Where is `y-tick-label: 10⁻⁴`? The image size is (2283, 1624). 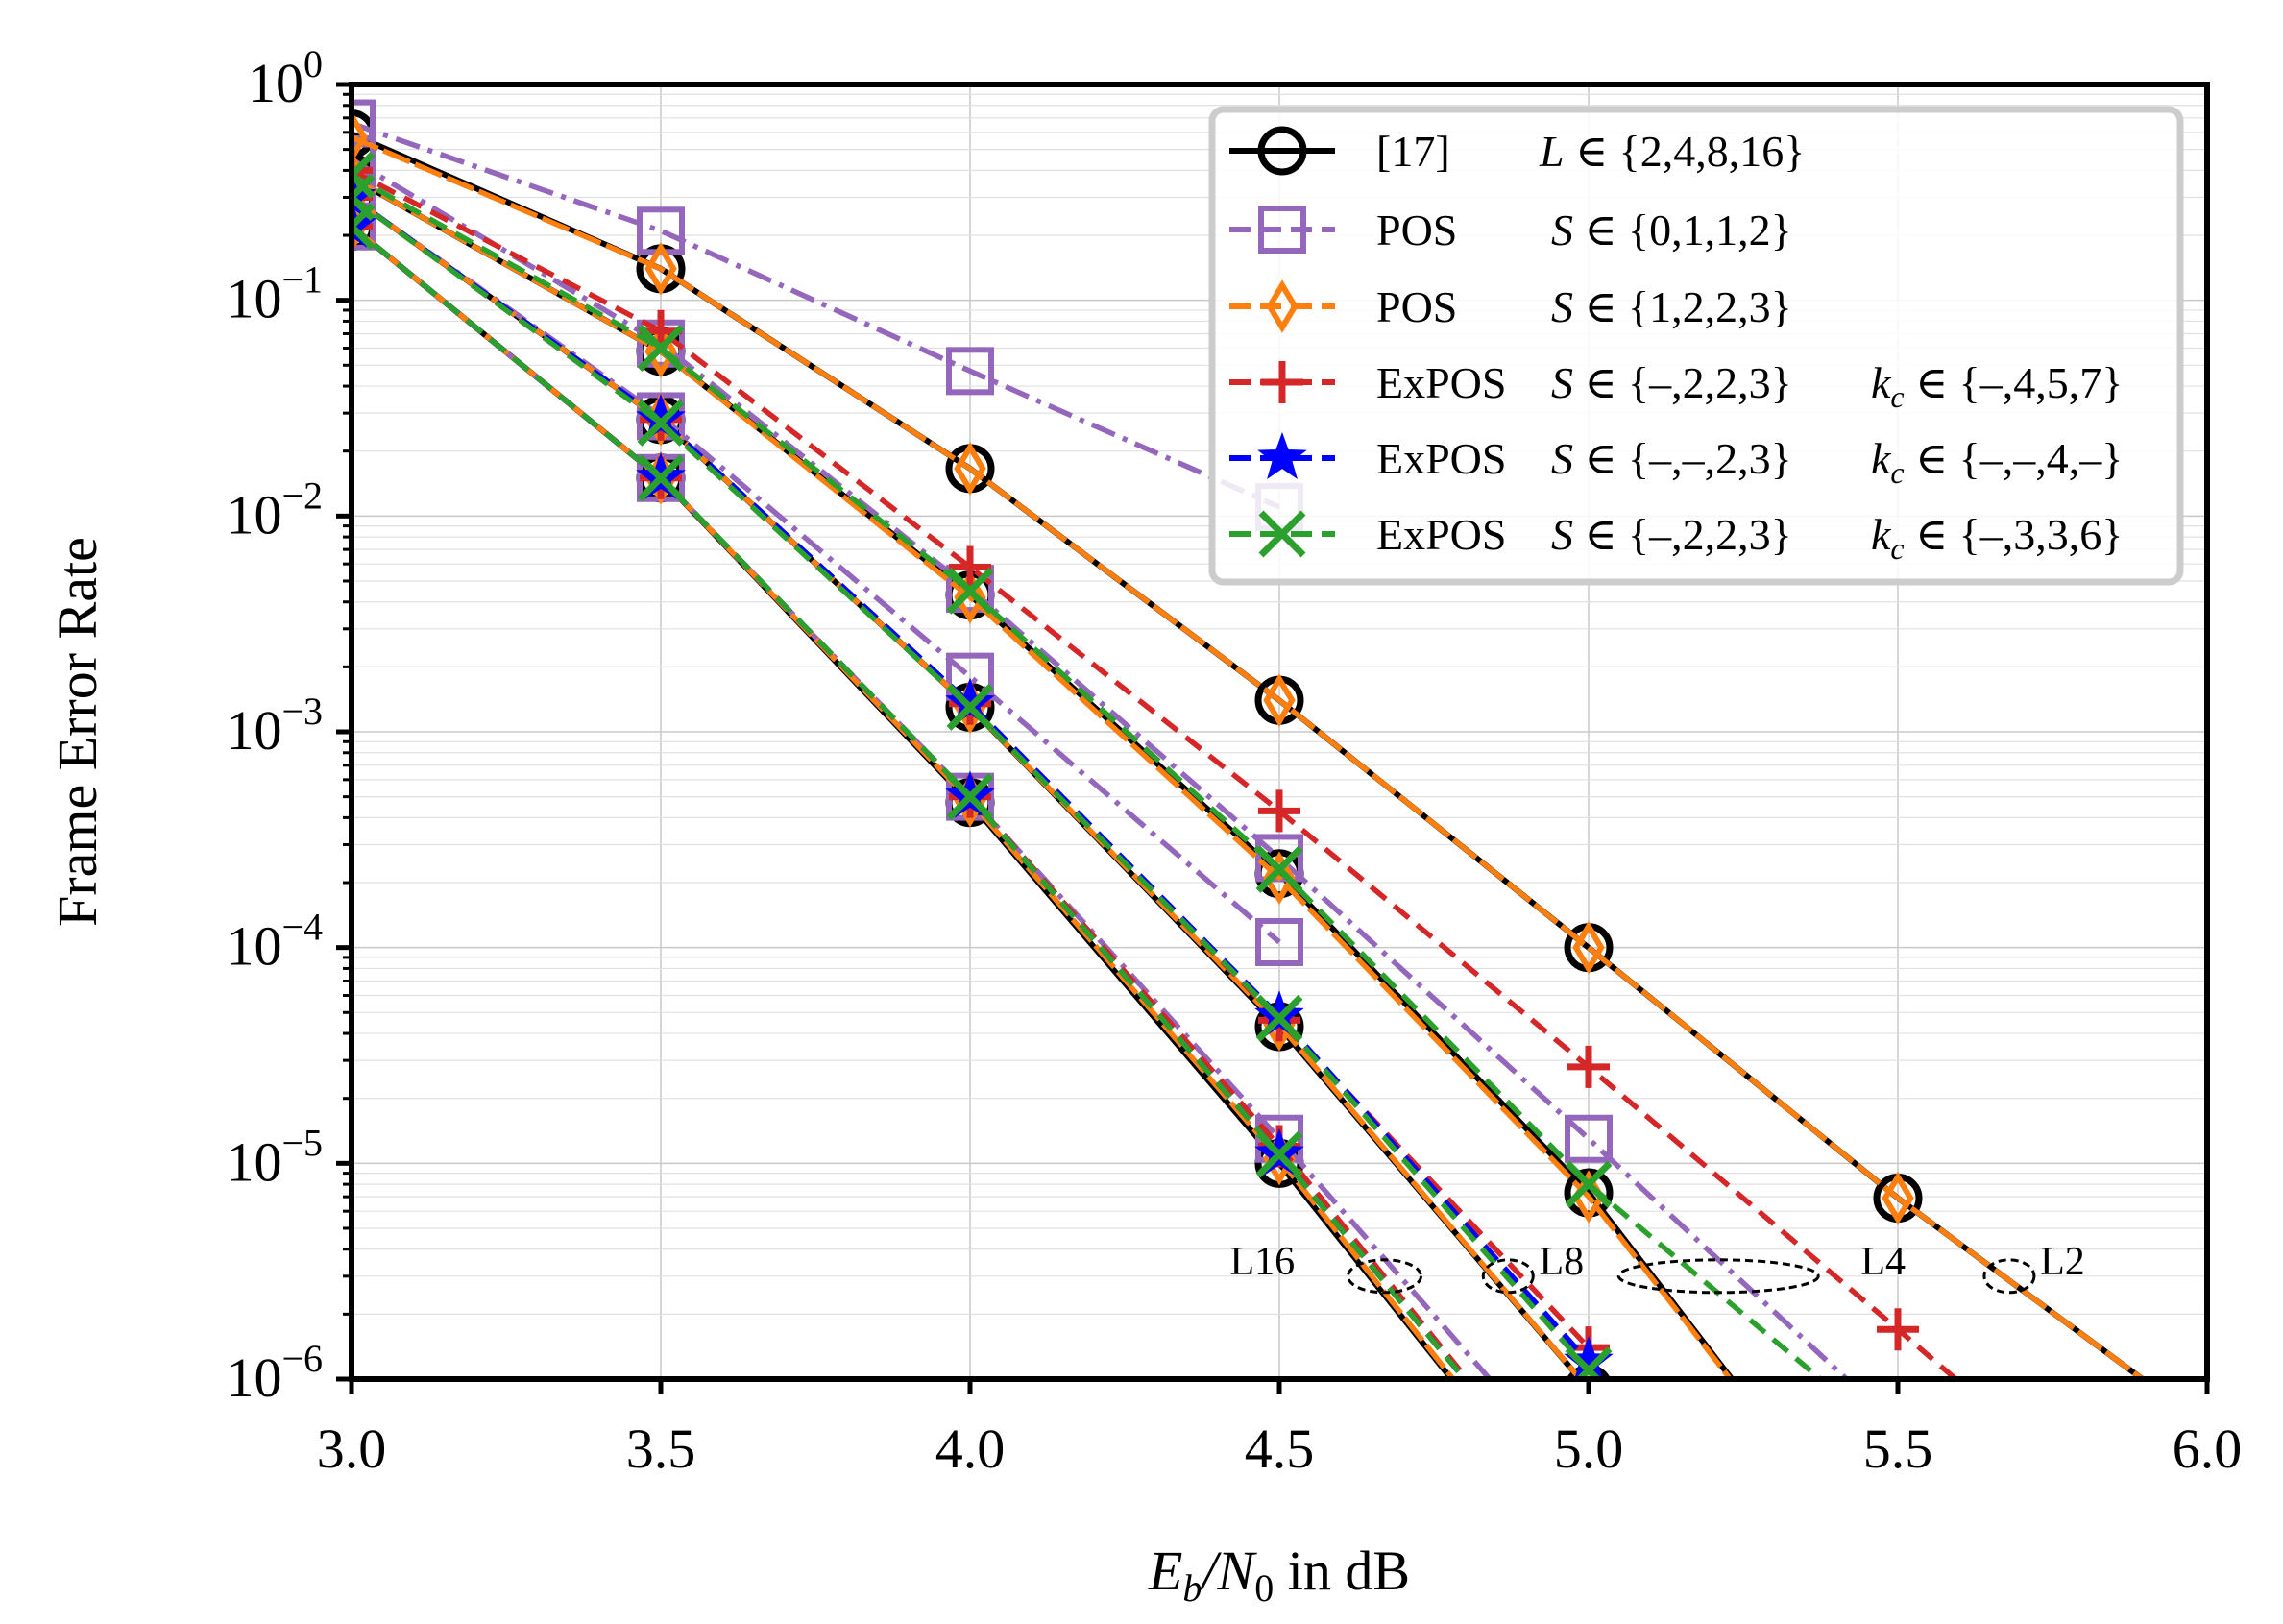
y-tick-label: 10⁻⁴ is located at coordinates (274, 942).